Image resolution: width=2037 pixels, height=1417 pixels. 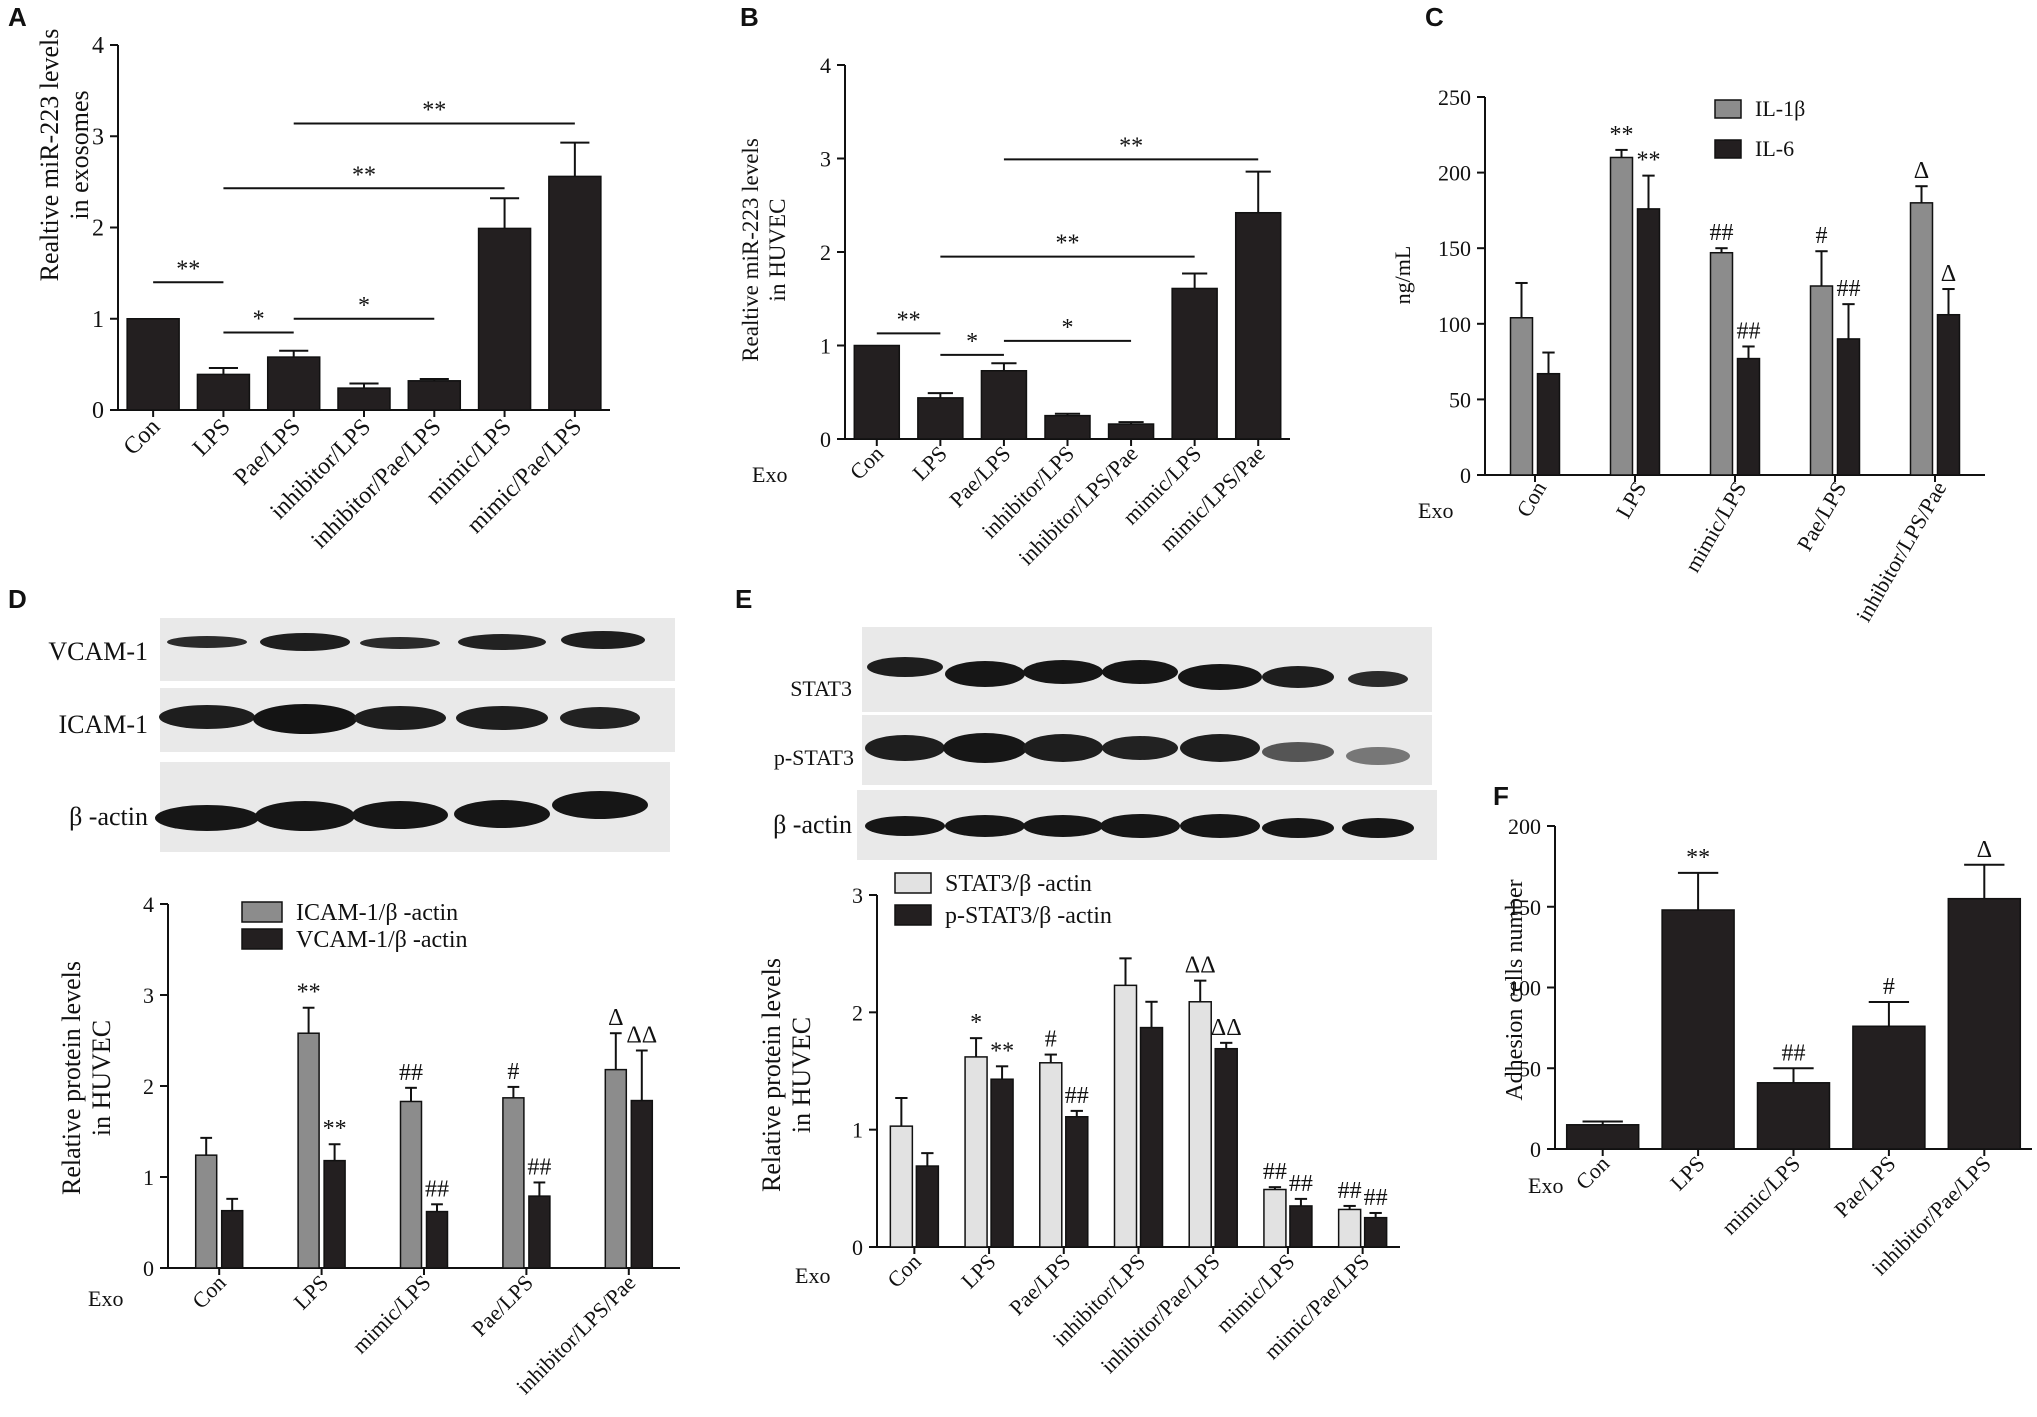 What do you see at coordinates (1531, 499) in the screenshot?
I see `x-tick-label-c: Con` at bounding box center [1531, 499].